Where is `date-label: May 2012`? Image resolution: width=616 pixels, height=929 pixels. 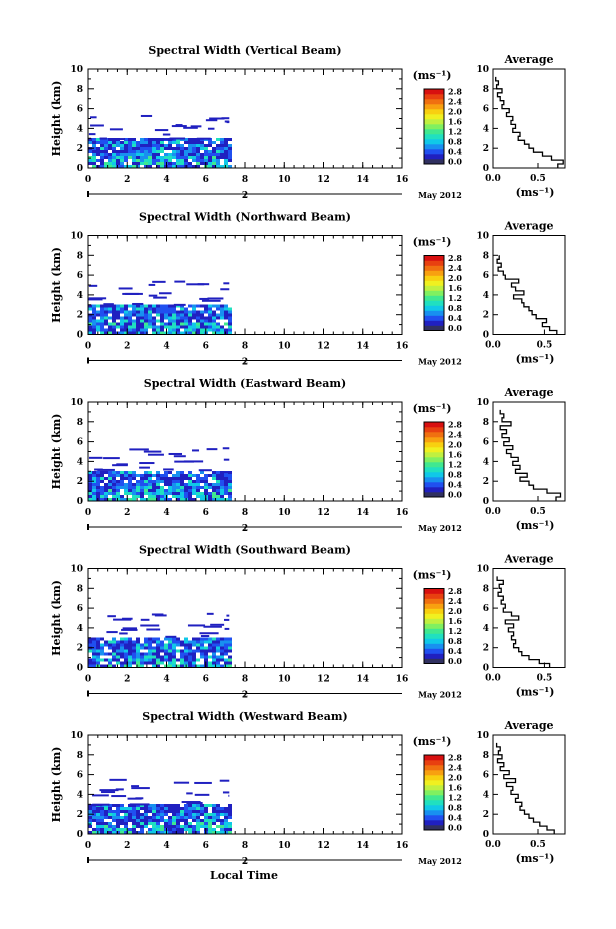 date-label: May 2012 is located at coordinates (440, 861).